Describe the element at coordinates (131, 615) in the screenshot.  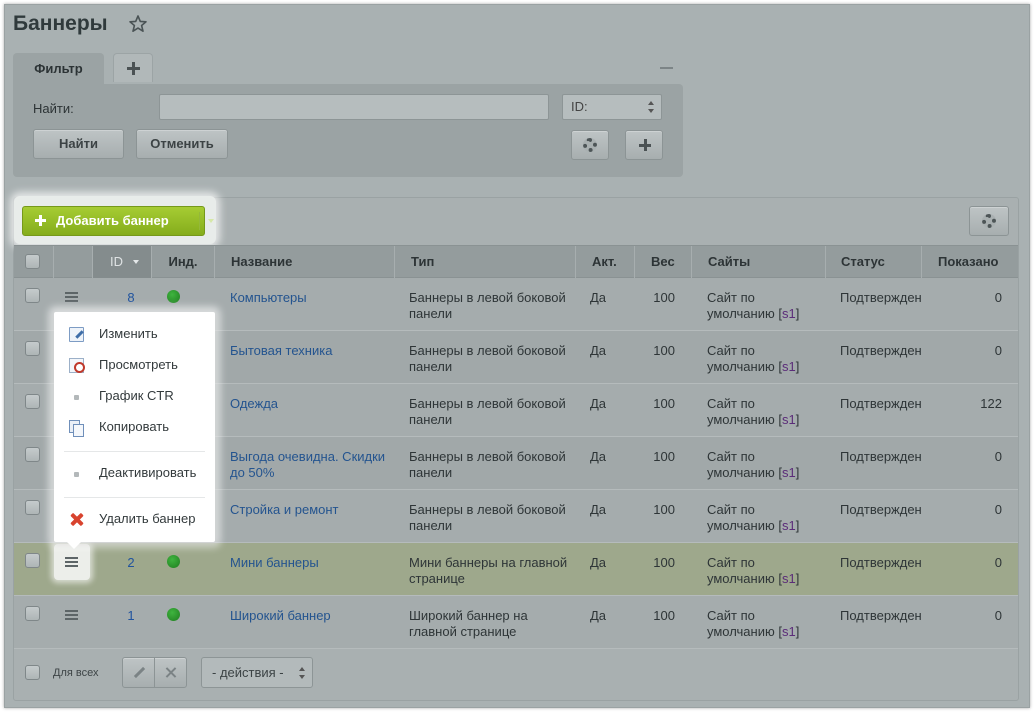
I see `row-id: 1` at that location.